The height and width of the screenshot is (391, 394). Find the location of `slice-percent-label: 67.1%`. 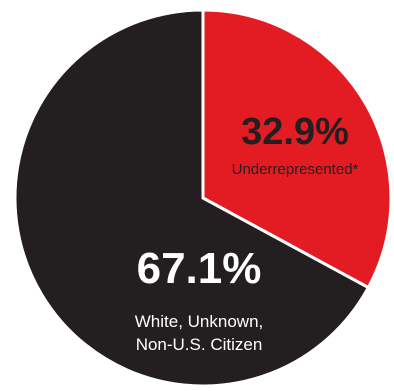

slice-percent-label: 67.1% is located at coordinates (199, 268).